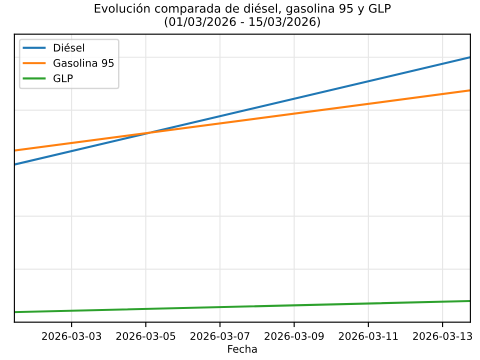 The height and width of the screenshot is (360, 480). What do you see at coordinates (146, 336) in the screenshot?
I see `x-tick-label: 2026-03-05` at bounding box center [146, 336].